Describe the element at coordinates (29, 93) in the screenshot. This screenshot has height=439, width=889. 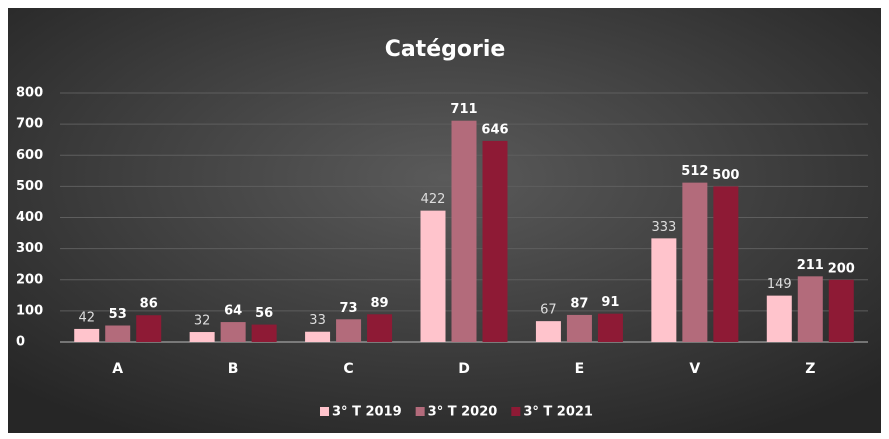
I see `y-tick-label: 800` at that location.